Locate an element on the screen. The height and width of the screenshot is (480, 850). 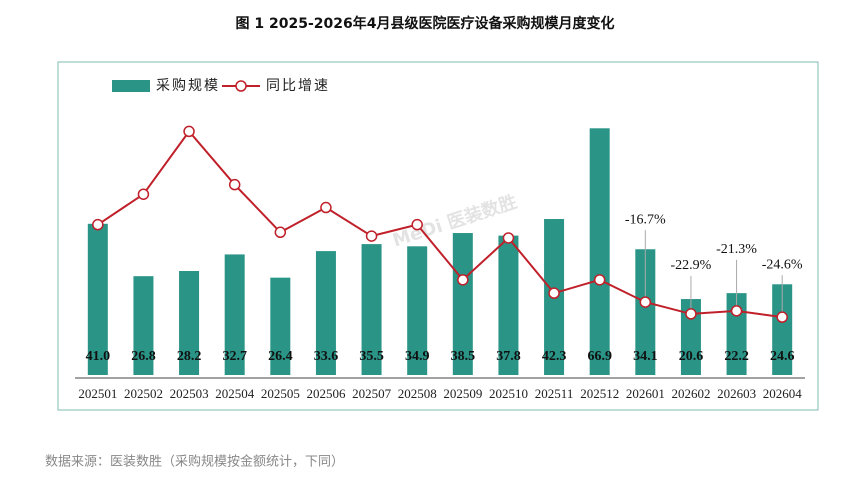
line-value-label: -24.6% is located at coordinates (782, 264).